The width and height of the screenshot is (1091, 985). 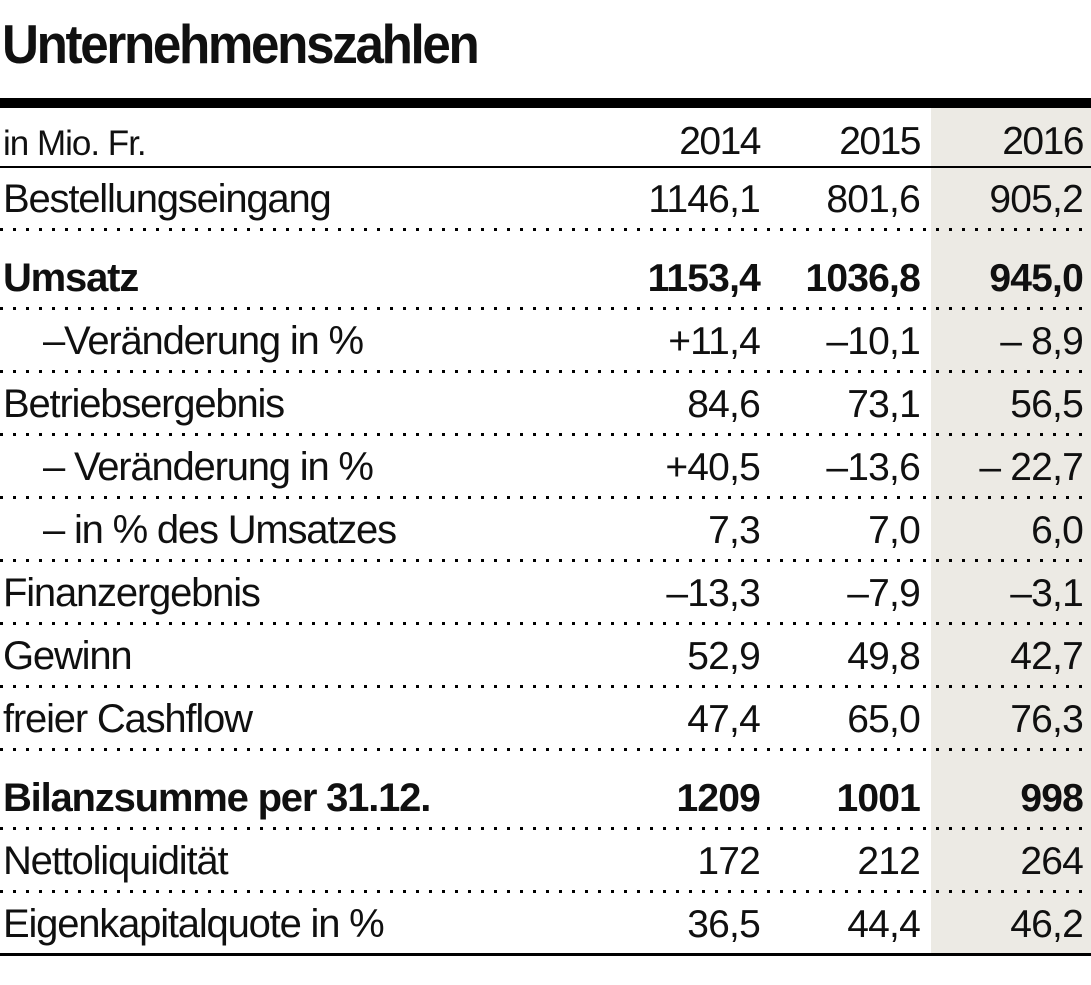 What do you see at coordinates (203, 341) in the screenshot?
I see `row-label: –Veränderung in %` at bounding box center [203, 341].